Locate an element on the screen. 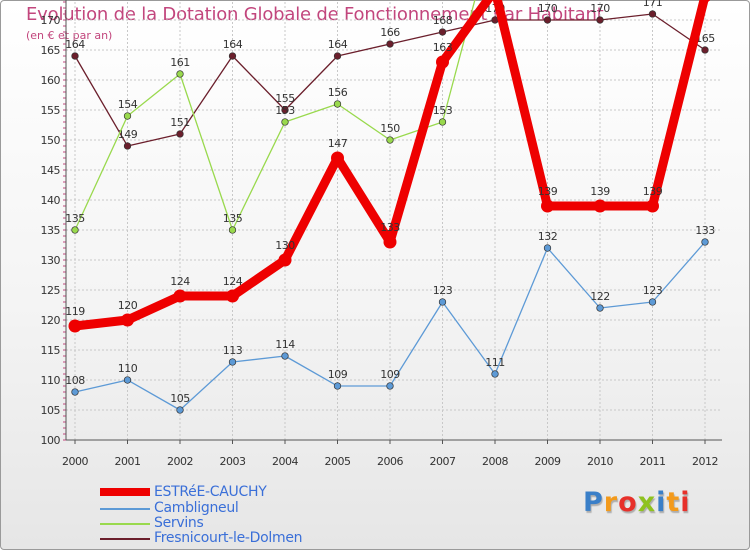  logo-letter: r is located at coordinates (611, 502).